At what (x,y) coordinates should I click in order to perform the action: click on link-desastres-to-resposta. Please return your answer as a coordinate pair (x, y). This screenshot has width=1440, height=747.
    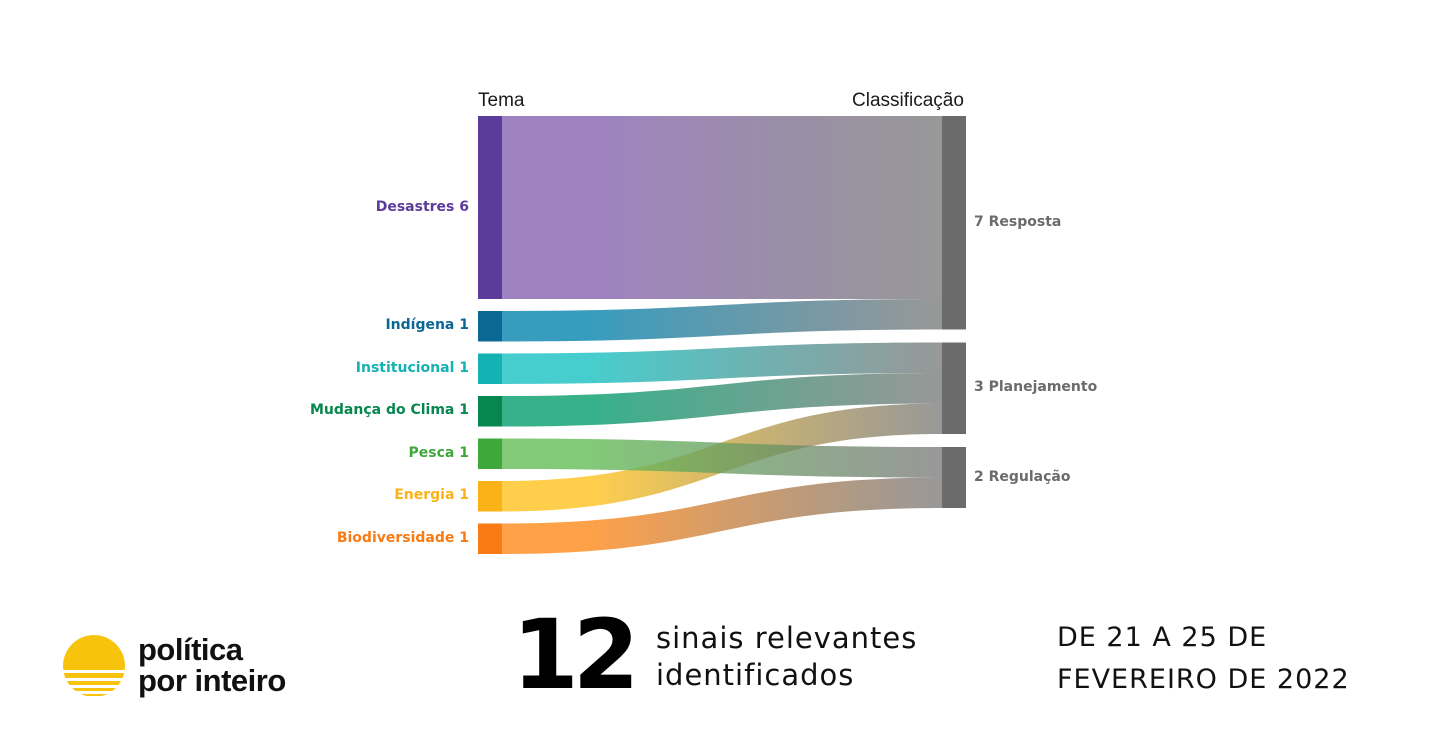
    Looking at the image, I should click on (722, 207).